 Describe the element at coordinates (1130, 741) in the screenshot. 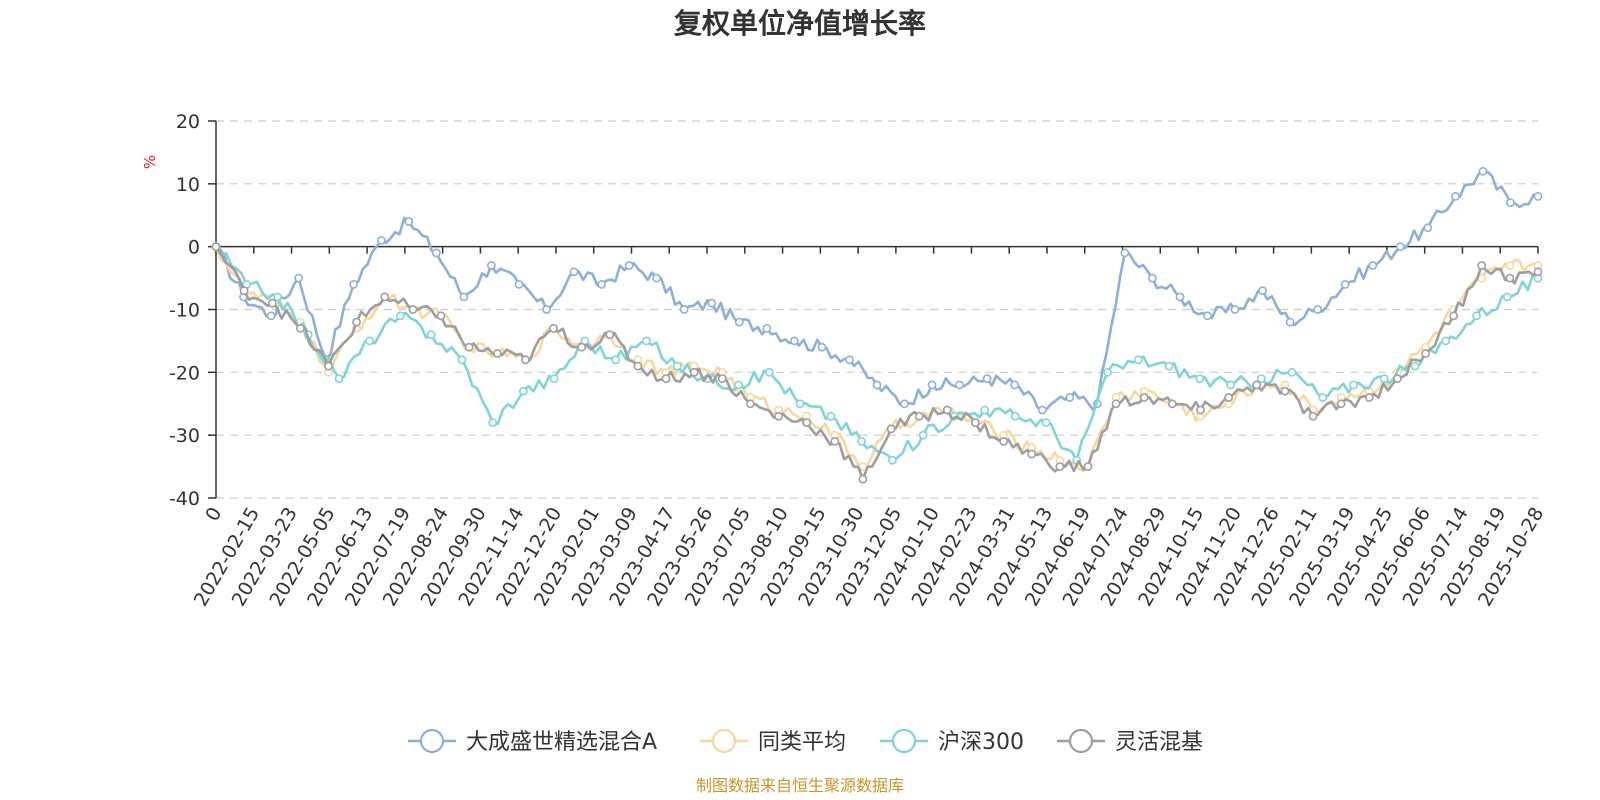

I see `legend-item-3: 灵活混基` at that location.